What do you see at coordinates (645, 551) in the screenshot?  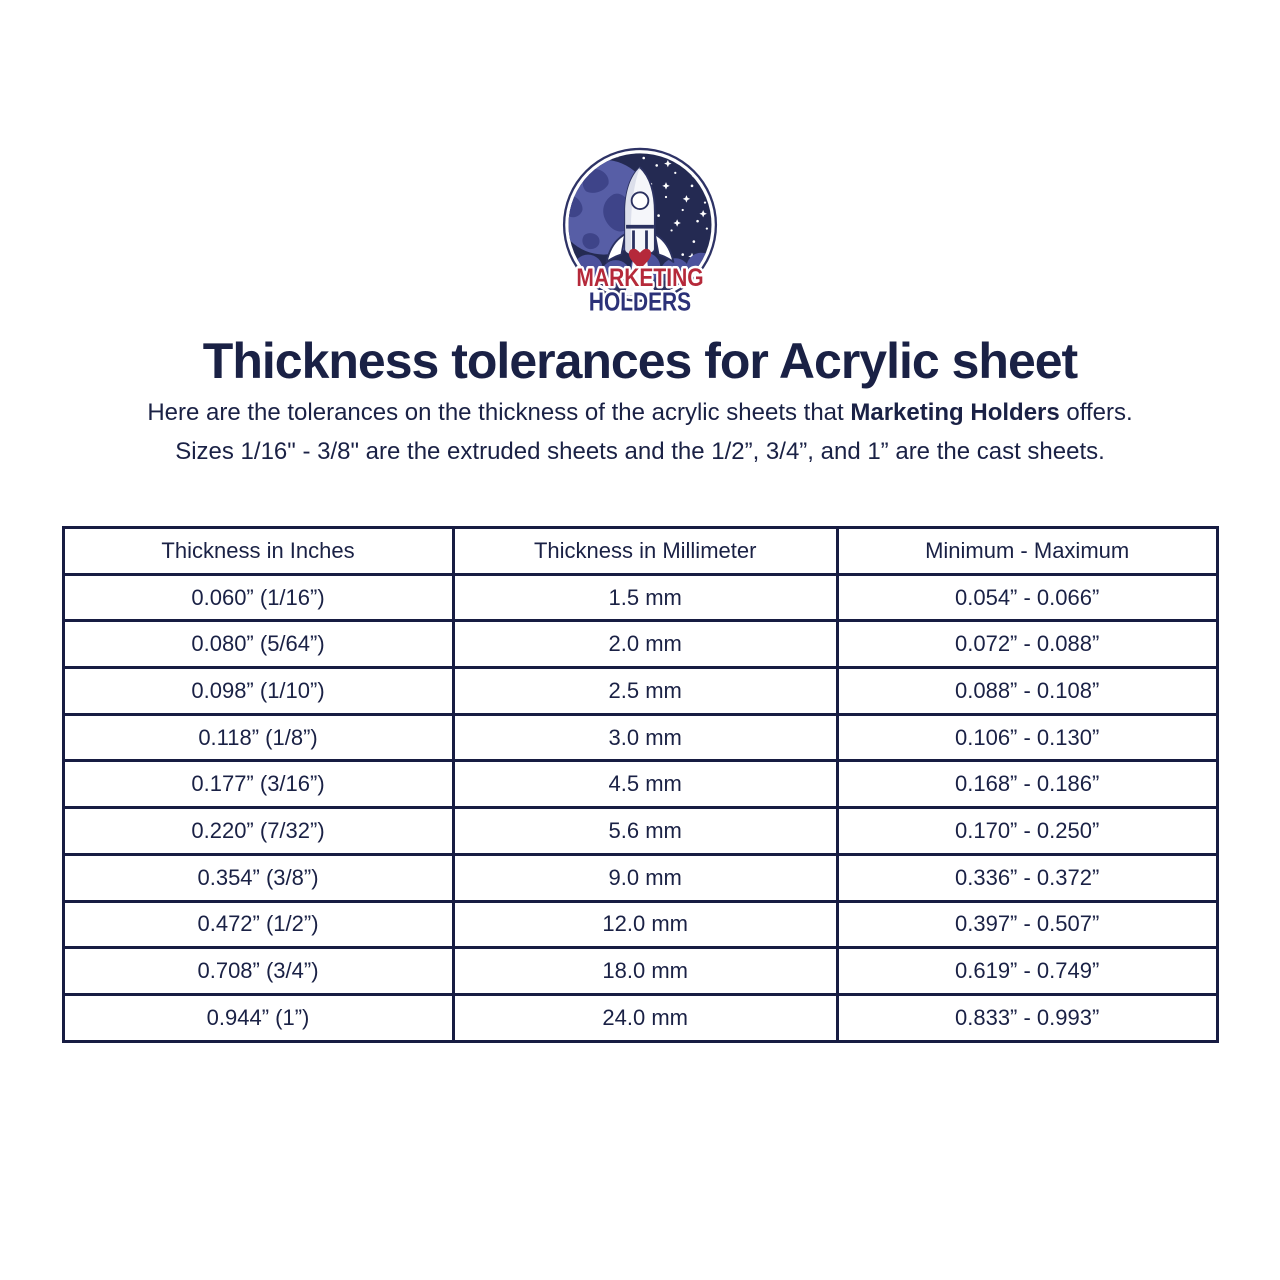 I see `col-header-thickness-mm: Thickness in Millimeter` at bounding box center [645, 551].